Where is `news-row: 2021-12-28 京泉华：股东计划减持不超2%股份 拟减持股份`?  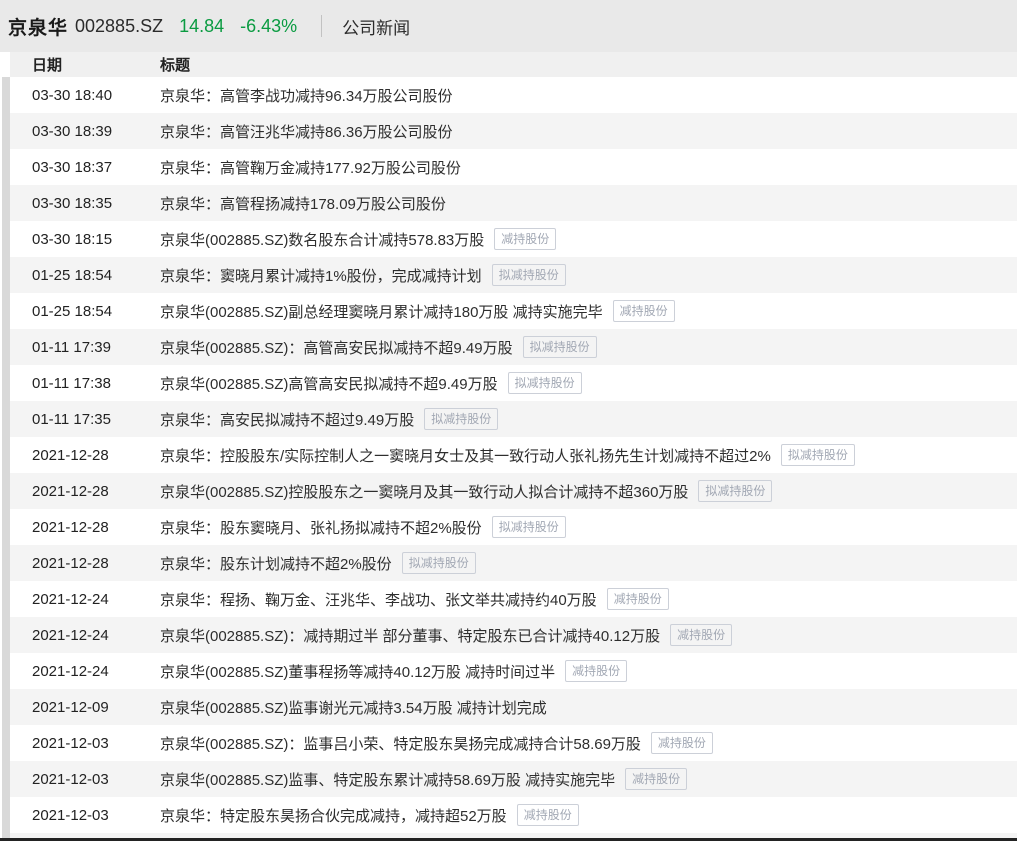
news-row: 2021-12-28 京泉华：股东计划减持不超2%股份 拟减持股份 is located at coordinates (513, 563).